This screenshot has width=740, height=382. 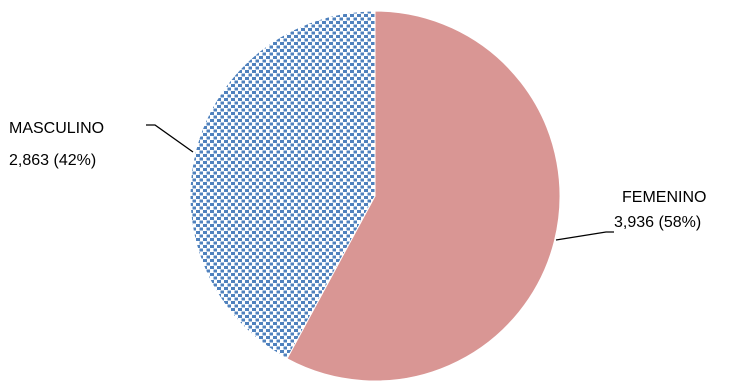 I want to click on leader-line-masculino, so click(x=170, y=138).